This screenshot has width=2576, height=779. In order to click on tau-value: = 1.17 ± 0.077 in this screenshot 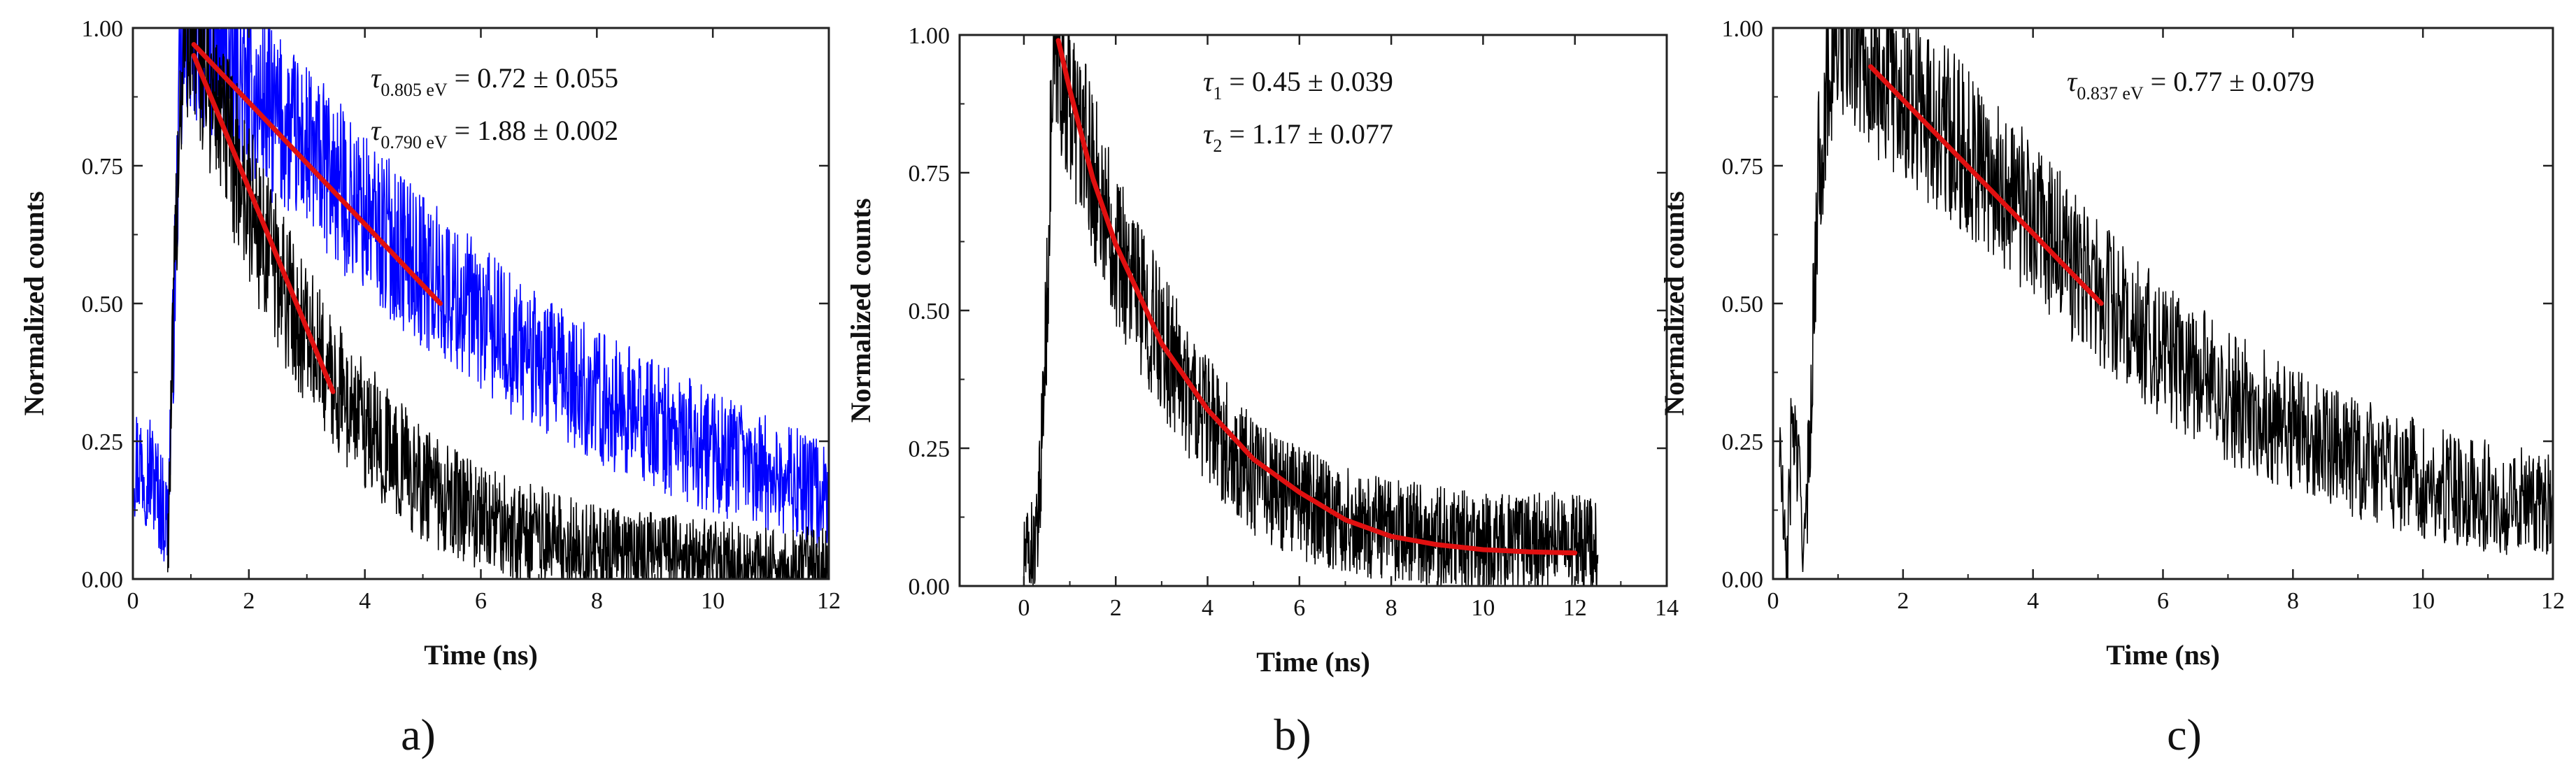, I will do `click(1307, 134)`.